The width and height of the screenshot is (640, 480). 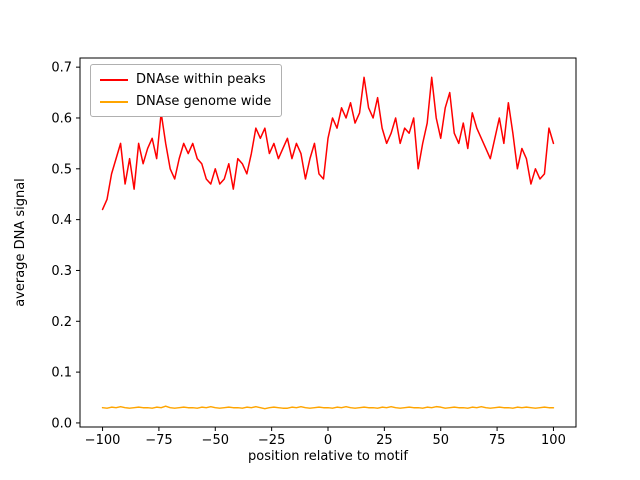 I want to click on x-tick-label: 25, so click(x=384, y=440).